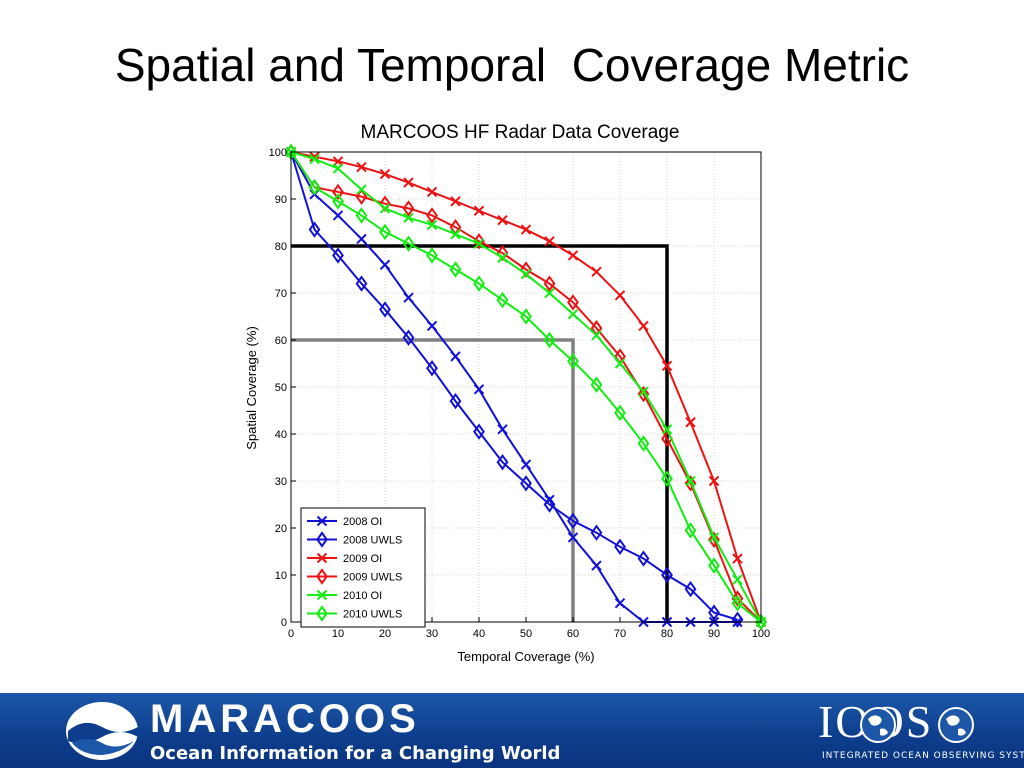 This screenshot has width=1024, height=768. Describe the element at coordinates (921, 731) in the screenshot. I see `ioos-logo: IOOS INTEGRATED OCEAN OBSERVING SYSTEM` at that location.